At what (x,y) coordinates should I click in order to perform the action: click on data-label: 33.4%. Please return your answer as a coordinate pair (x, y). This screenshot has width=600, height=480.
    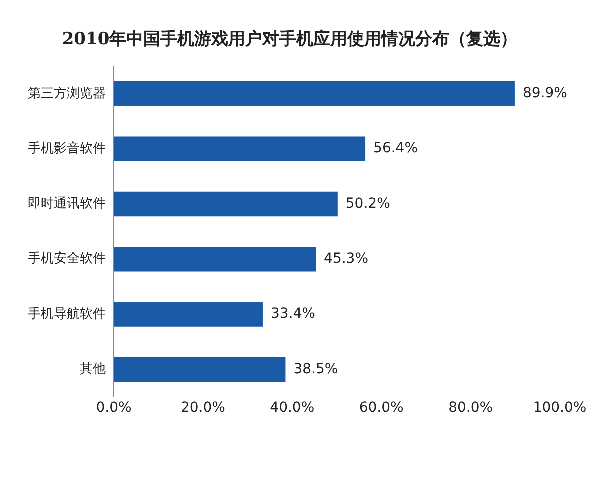
    Looking at the image, I should click on (293, 314).